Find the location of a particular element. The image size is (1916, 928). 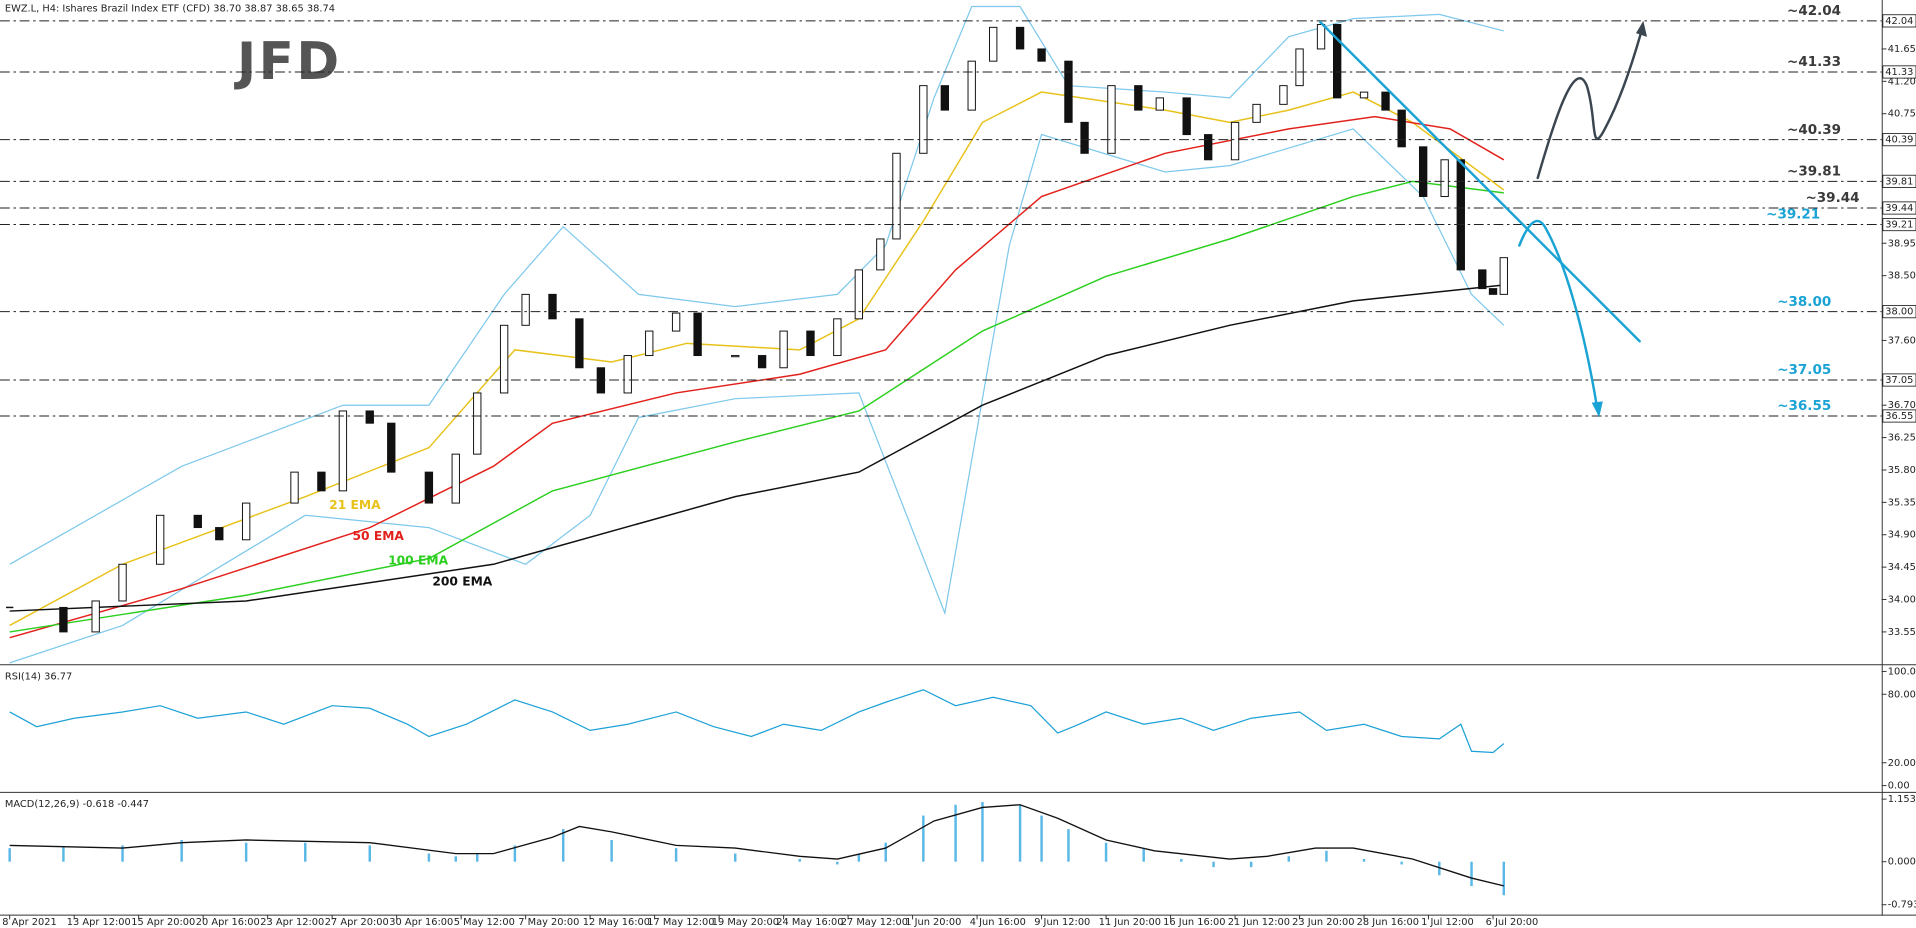

ema-label: 200 EMA is located at coordinates (462, 581).